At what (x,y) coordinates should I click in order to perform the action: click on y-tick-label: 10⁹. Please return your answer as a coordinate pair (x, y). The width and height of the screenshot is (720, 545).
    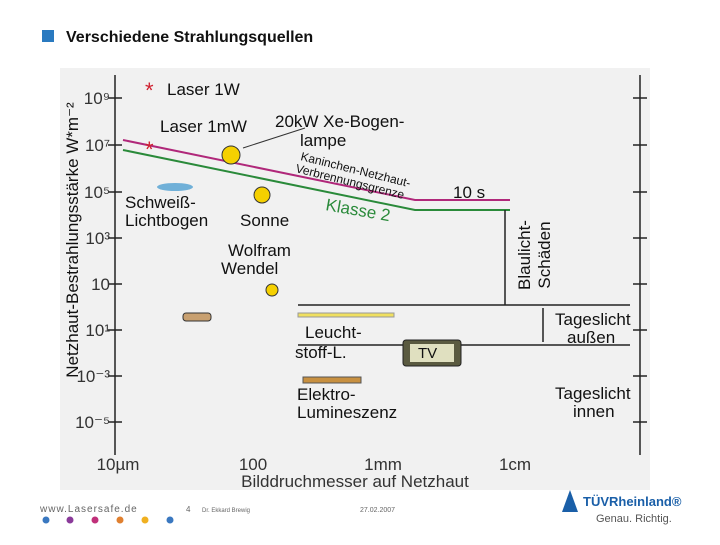
    Looking at the image, I should click on (97, 98).